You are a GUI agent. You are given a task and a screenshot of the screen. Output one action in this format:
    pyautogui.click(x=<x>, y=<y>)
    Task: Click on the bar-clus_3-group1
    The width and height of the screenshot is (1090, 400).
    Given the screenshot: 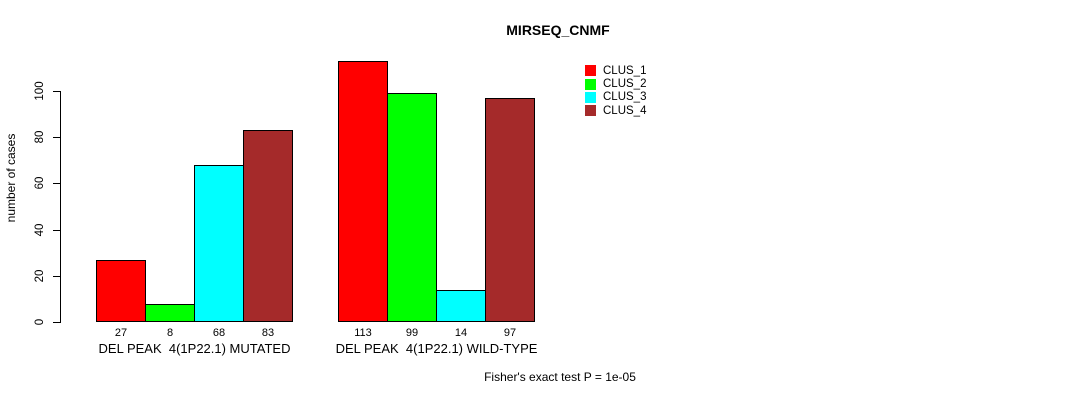 What is the action you would take?
    pyautogui.click(x=219, y=243)
    